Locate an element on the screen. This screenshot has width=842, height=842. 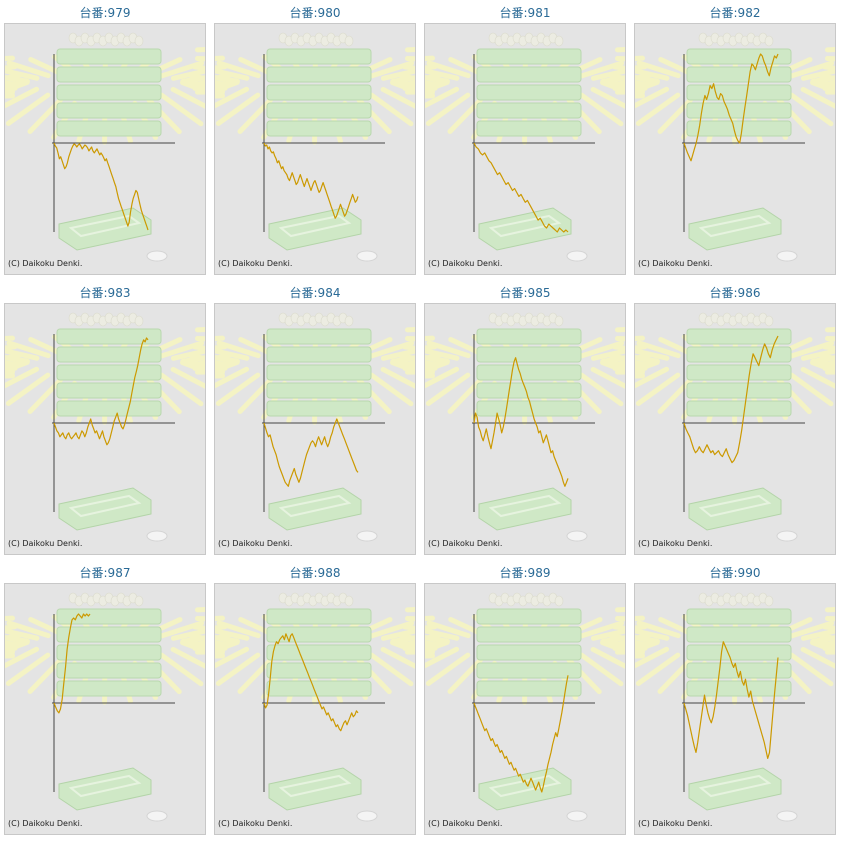
chart-cell: 台番:980 (C) Daikoku Denki. is located at coordinates (315, 142).